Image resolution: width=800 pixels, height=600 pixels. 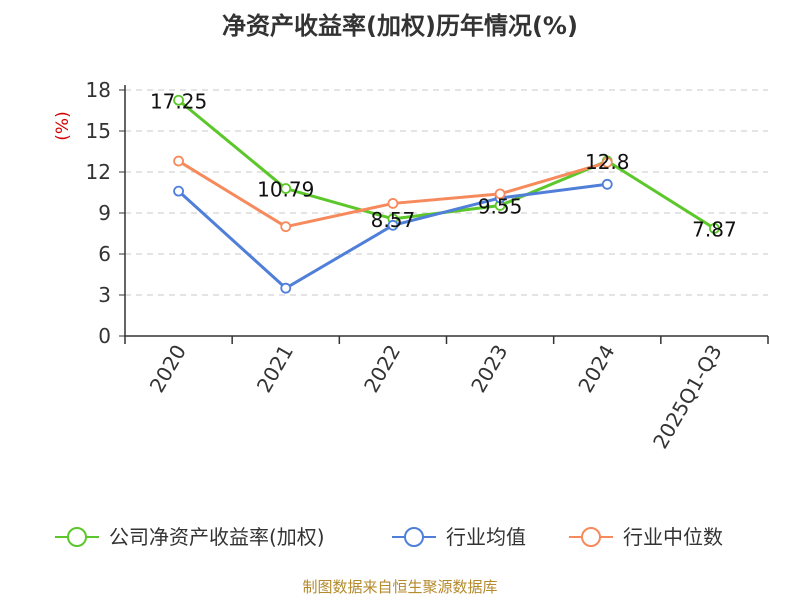 I want to click on data-label: 12.8, so click(x=607, y=162).